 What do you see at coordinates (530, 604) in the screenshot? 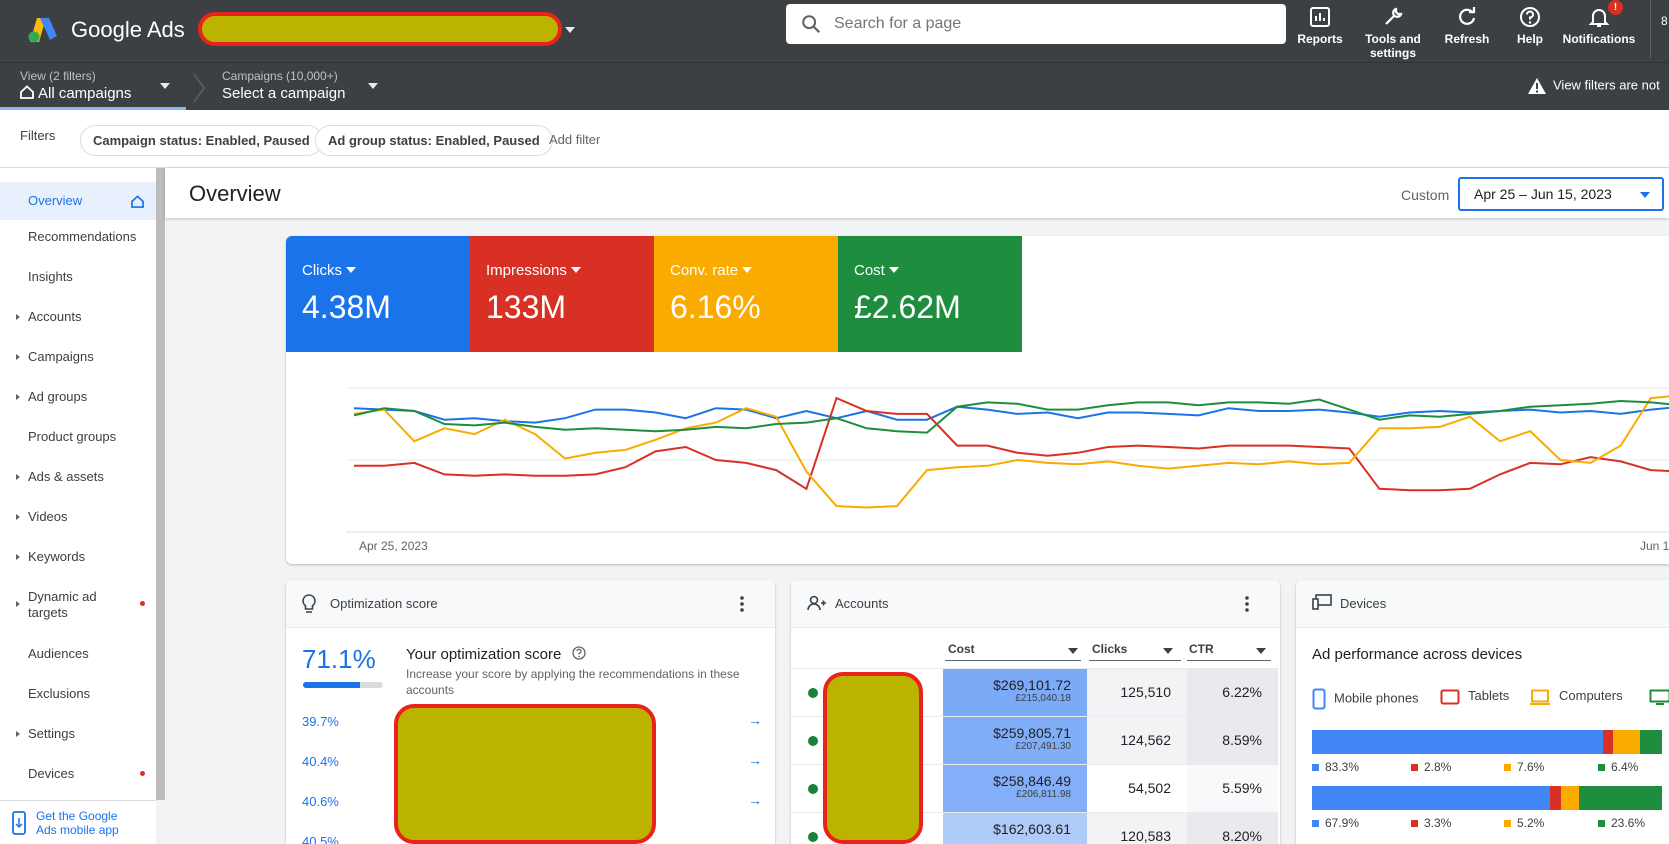
I see `card-header: Optimization score` at bounding box center [530, 604].